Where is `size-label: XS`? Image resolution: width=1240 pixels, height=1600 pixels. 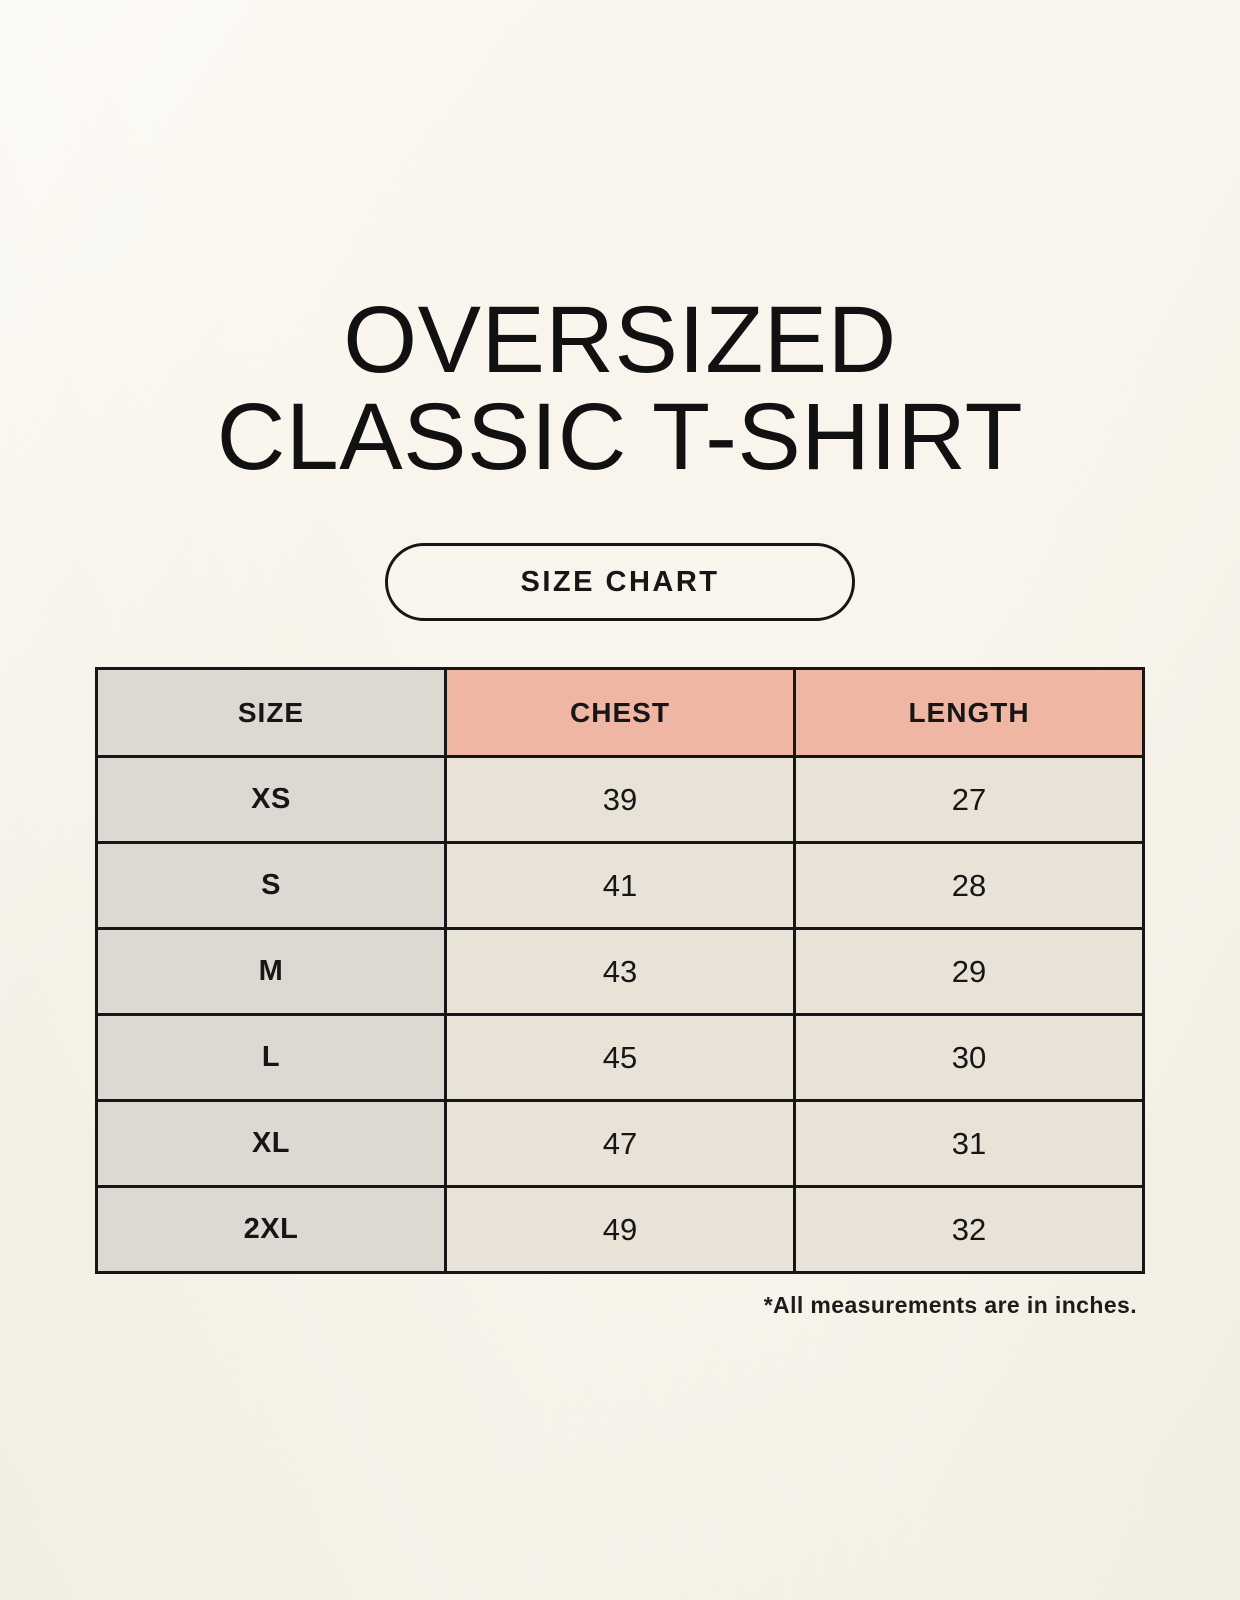
size-label: XS is located at coordinates (271, 799).